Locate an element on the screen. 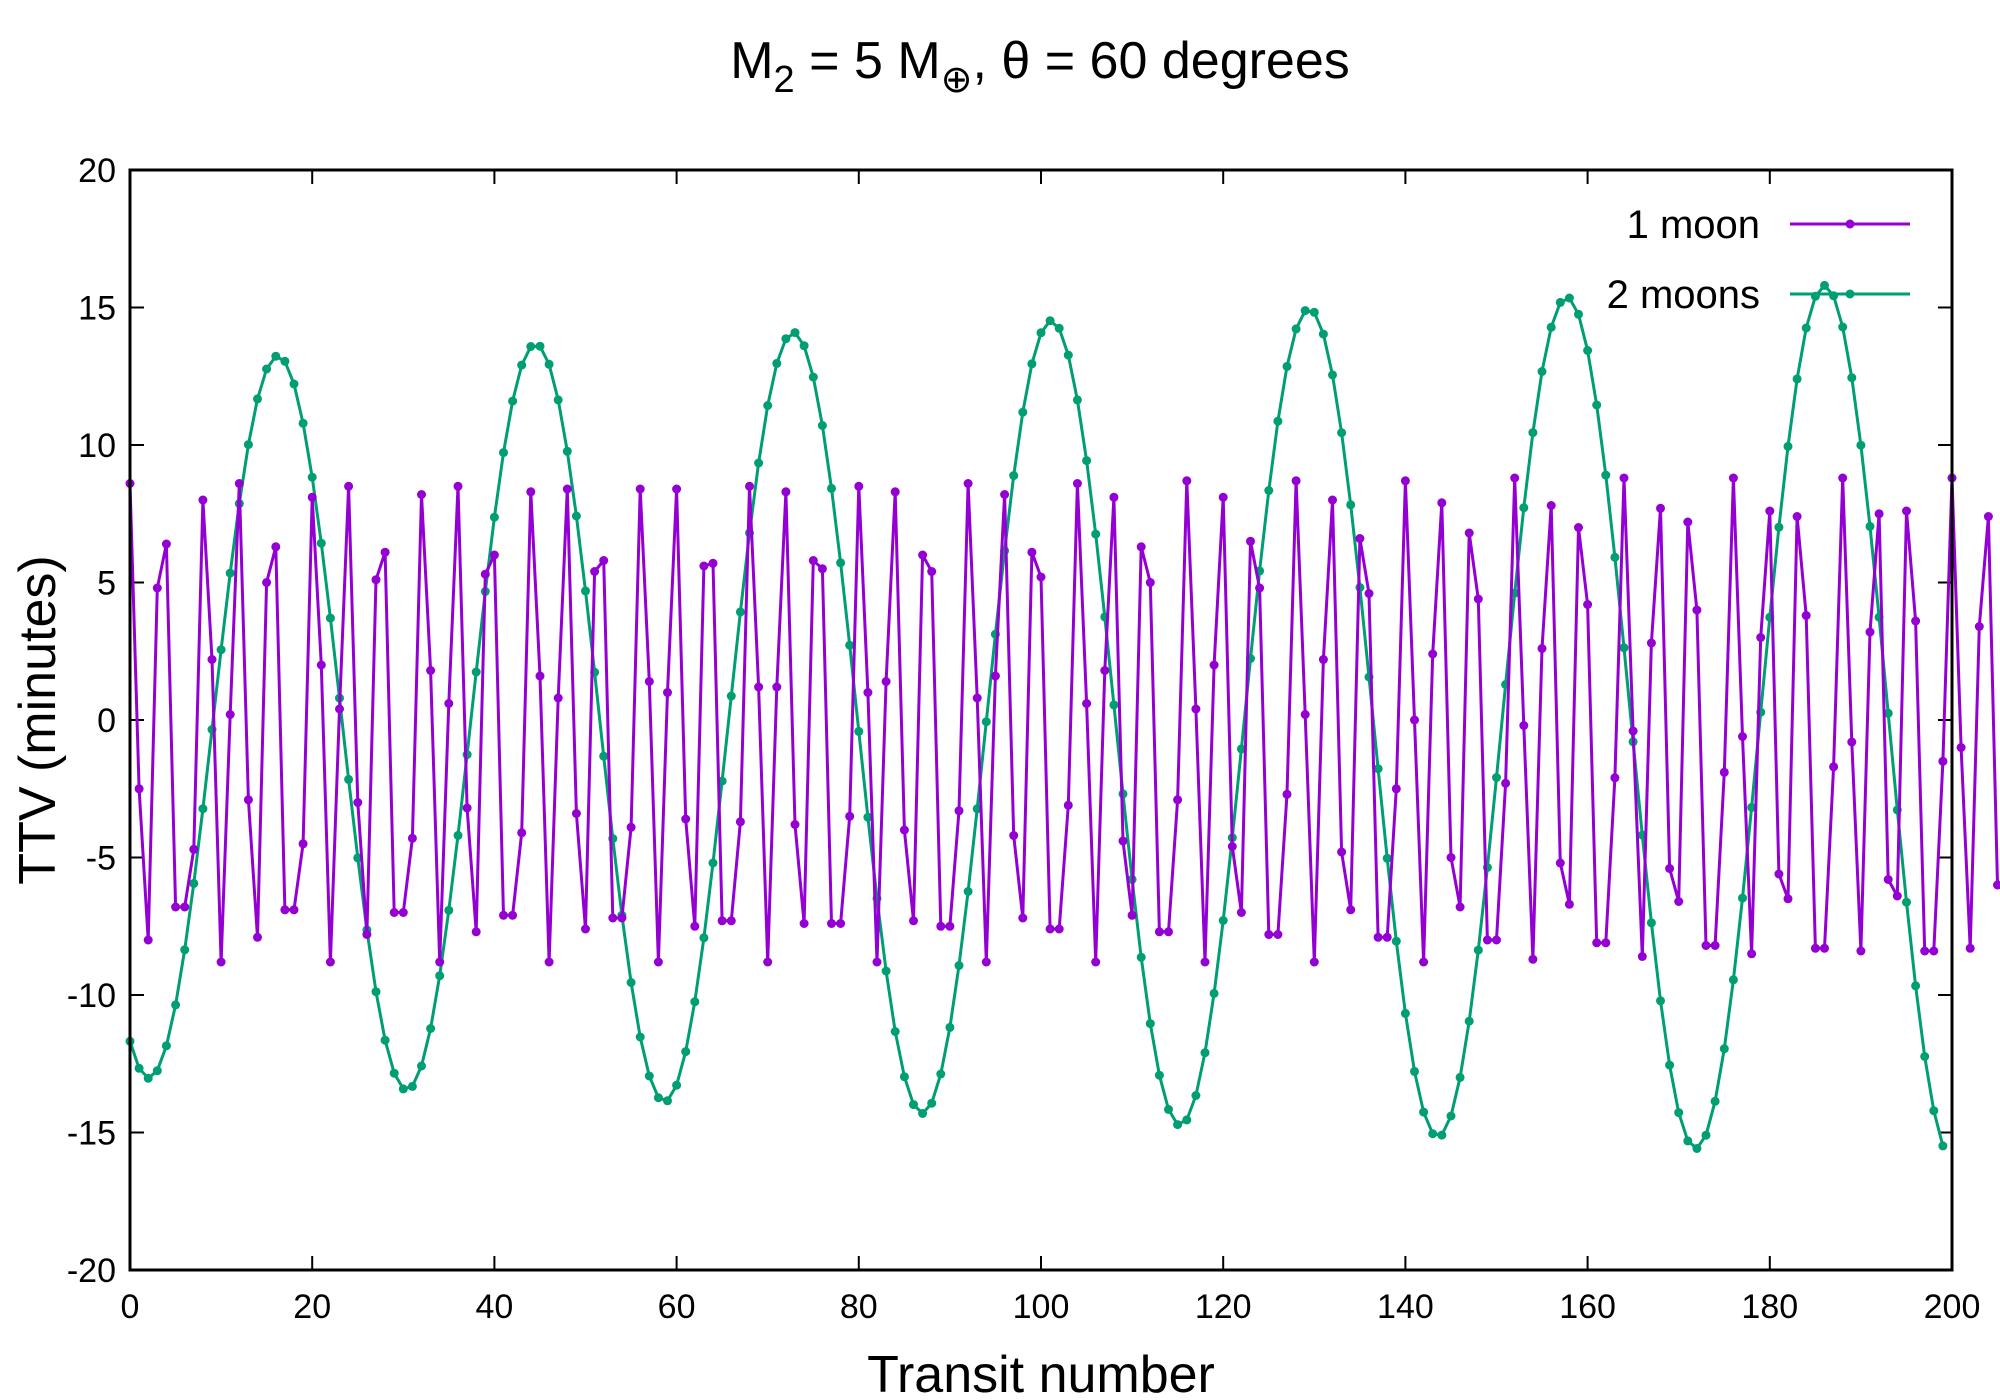 The height and width of the screenshot is (1400, 2000). y-tick-label: -20 is located at coordinates (91, 1271).